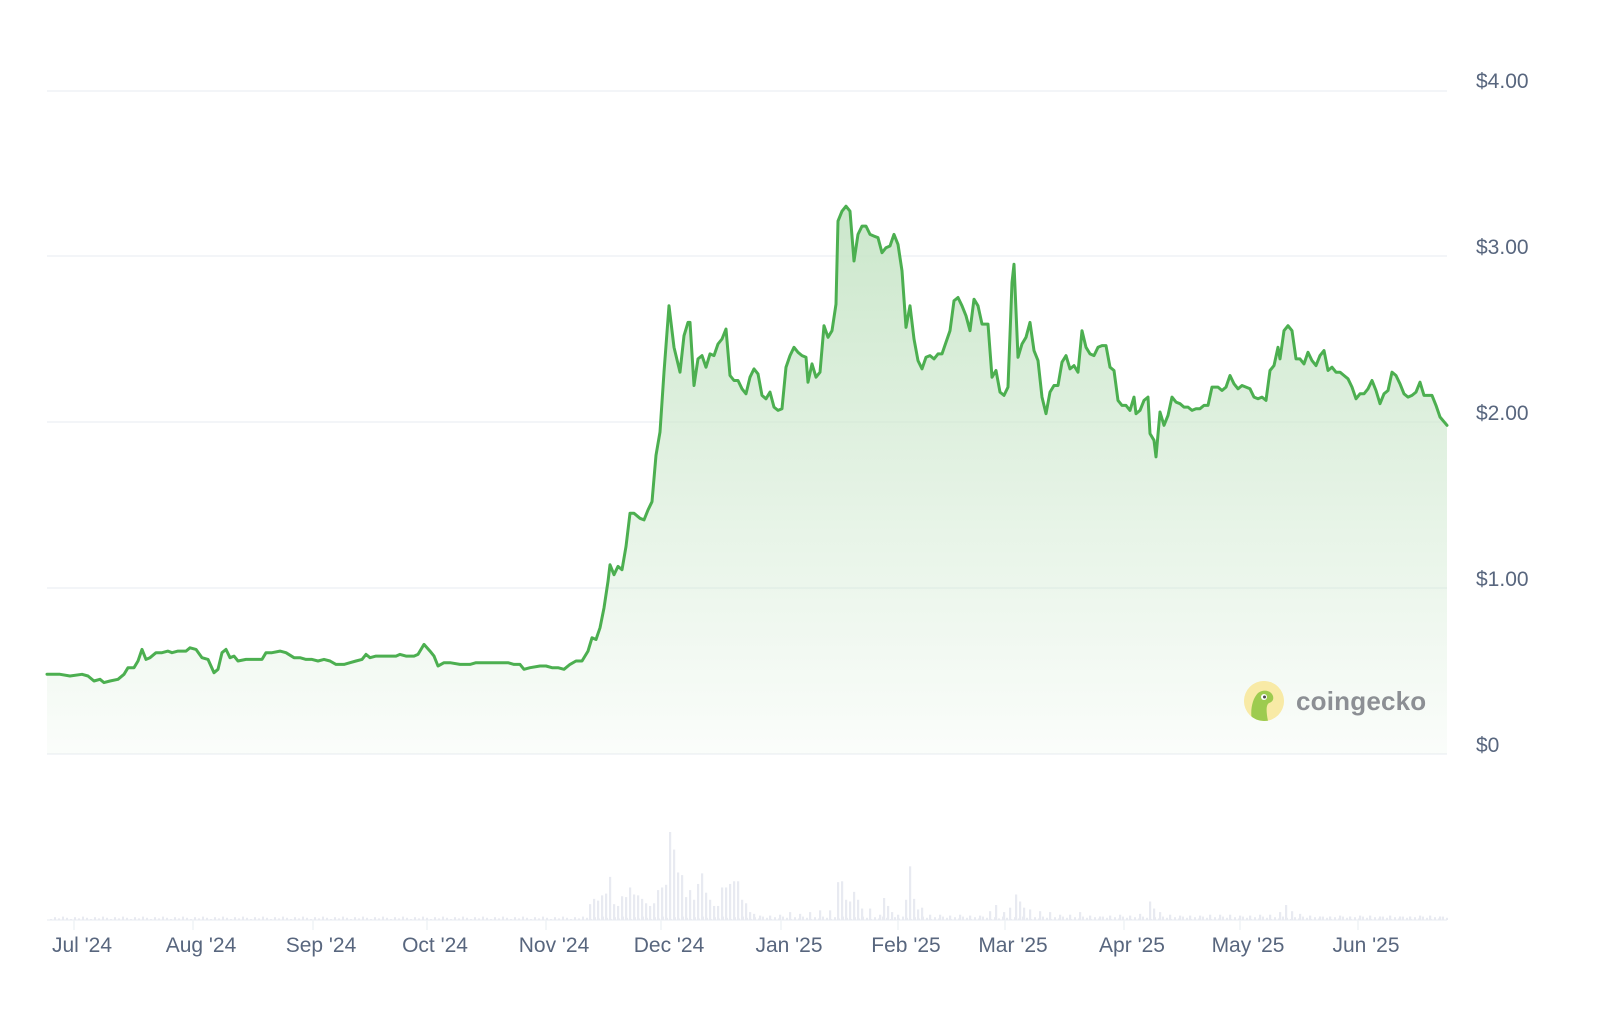  I want to click on y-tick-label: $3.00, so click(1502, 247).